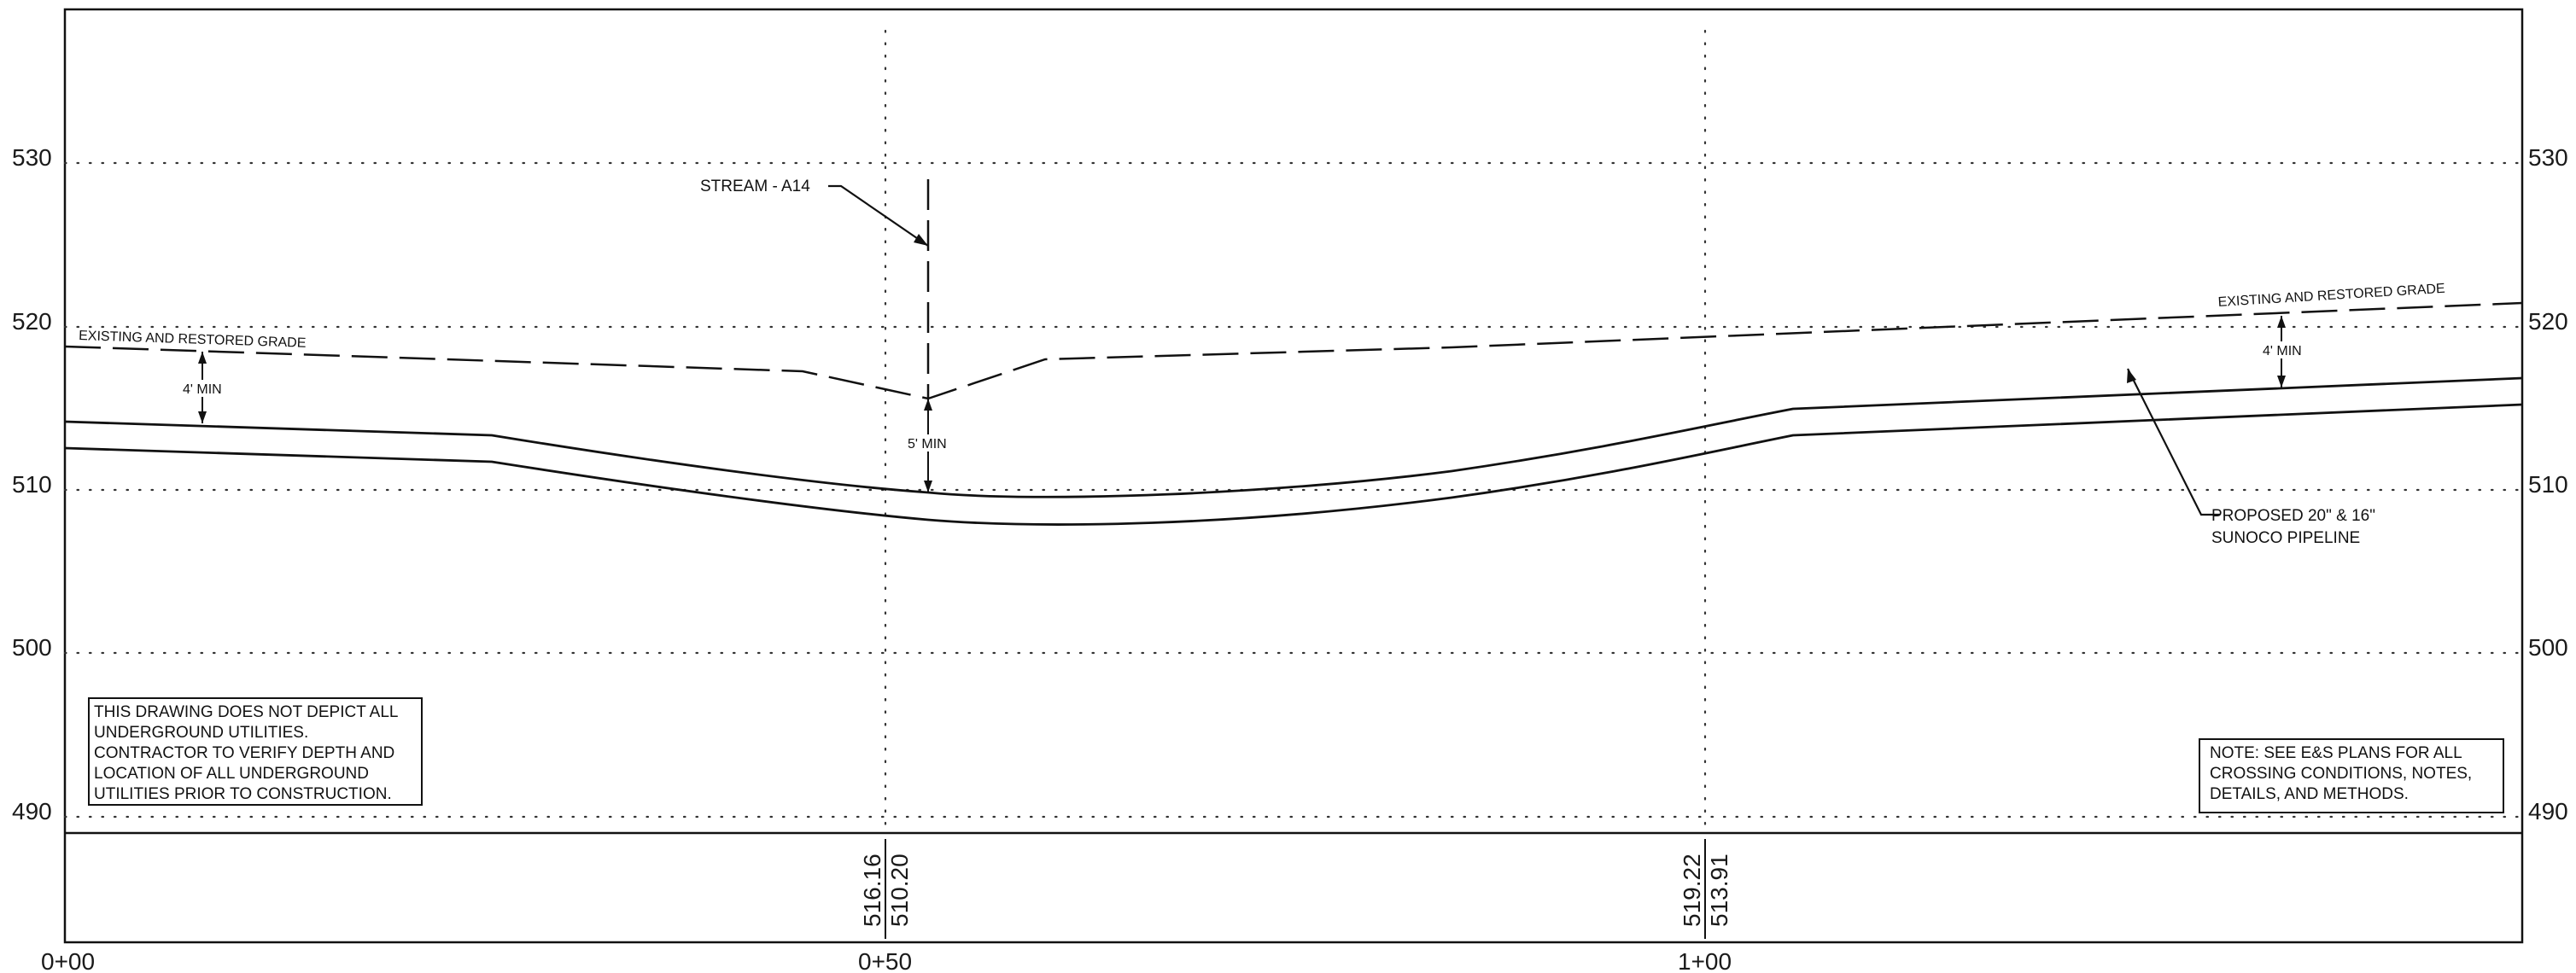  What do you see at coordinates (2173, 442) in the screenshot?
I see `pipeline-leader` at bounding box center [2173, 442].